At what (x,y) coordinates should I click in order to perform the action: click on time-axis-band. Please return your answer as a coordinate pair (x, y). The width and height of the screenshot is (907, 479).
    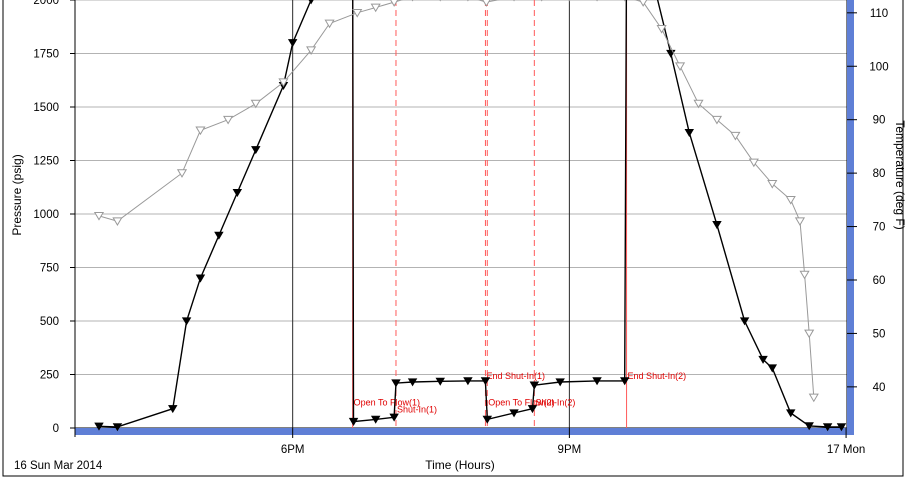
    Looking at the image, I should click on (464, 431).